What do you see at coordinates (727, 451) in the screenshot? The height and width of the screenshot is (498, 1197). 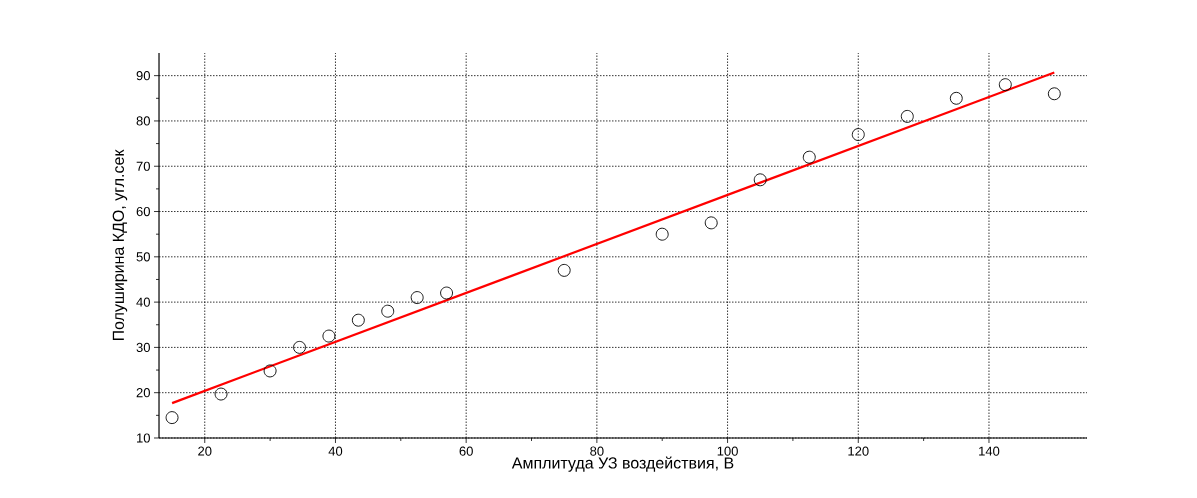 I see `x-tick-label: 100` at bounding box center [727, 451].